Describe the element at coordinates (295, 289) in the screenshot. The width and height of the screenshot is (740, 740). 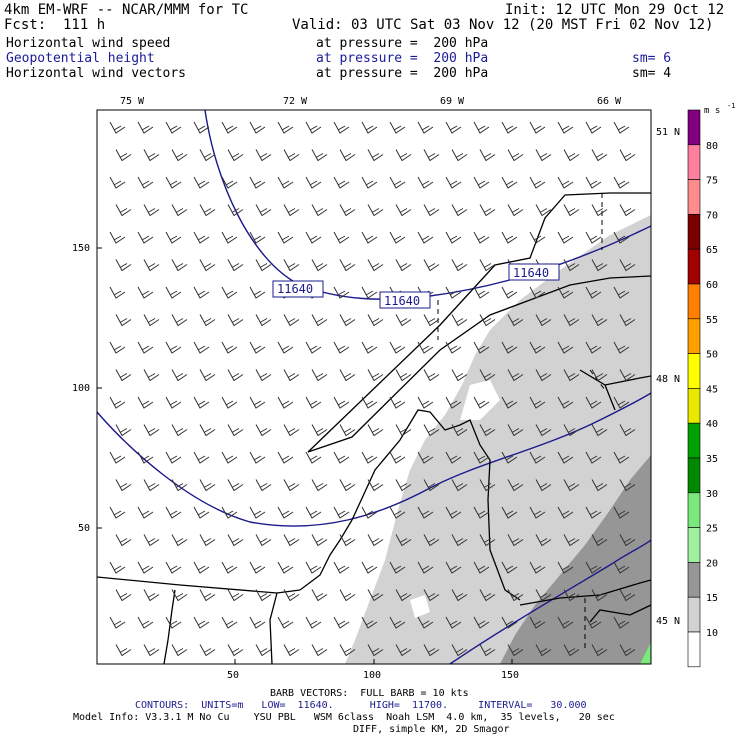
I see `contour-label-1: 11640` at that location.